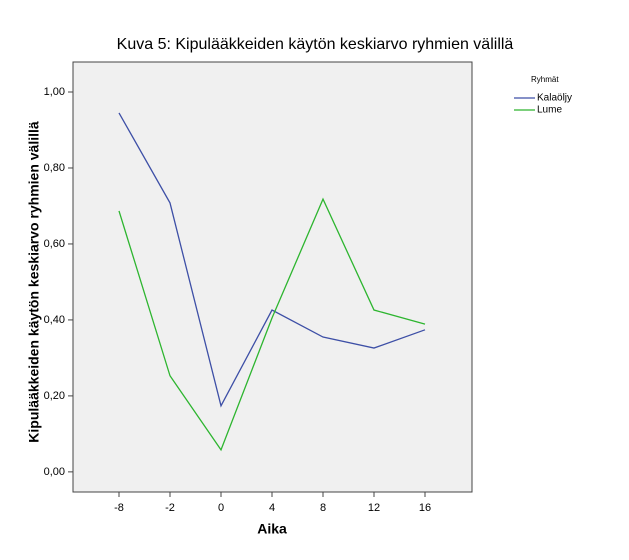  Describe the element at coordinates (54, 396) in the screenshot. I see `y-tick-label: 0,20` at that location.